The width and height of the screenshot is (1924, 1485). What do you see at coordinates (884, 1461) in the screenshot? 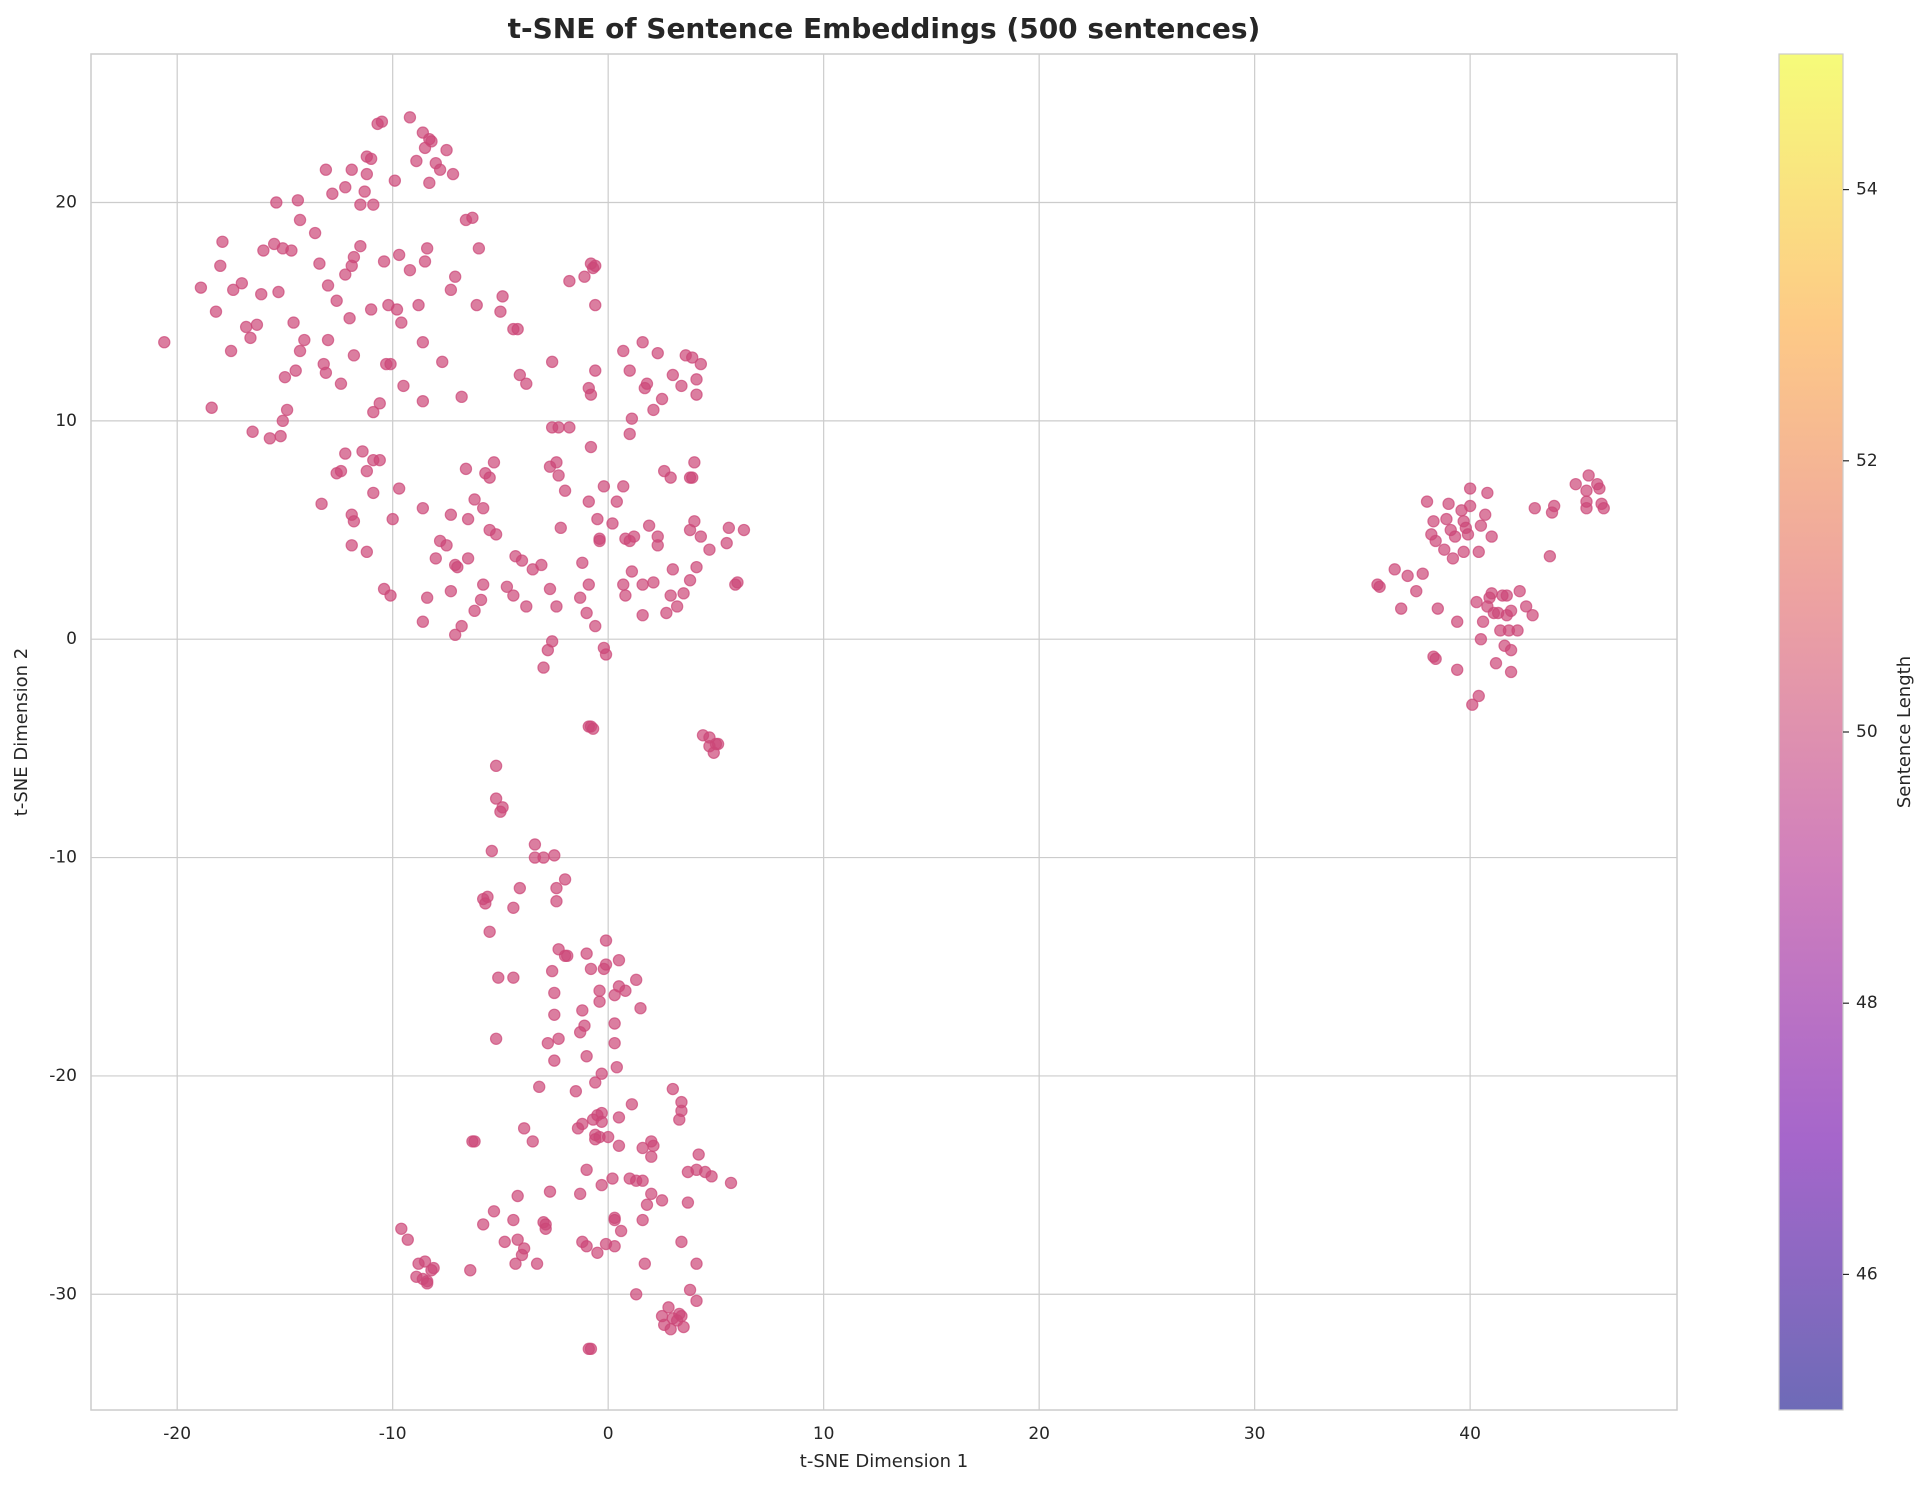
I see `x-axis-label: t-SNE Dimension 1` at bounding box center [884, 1461].